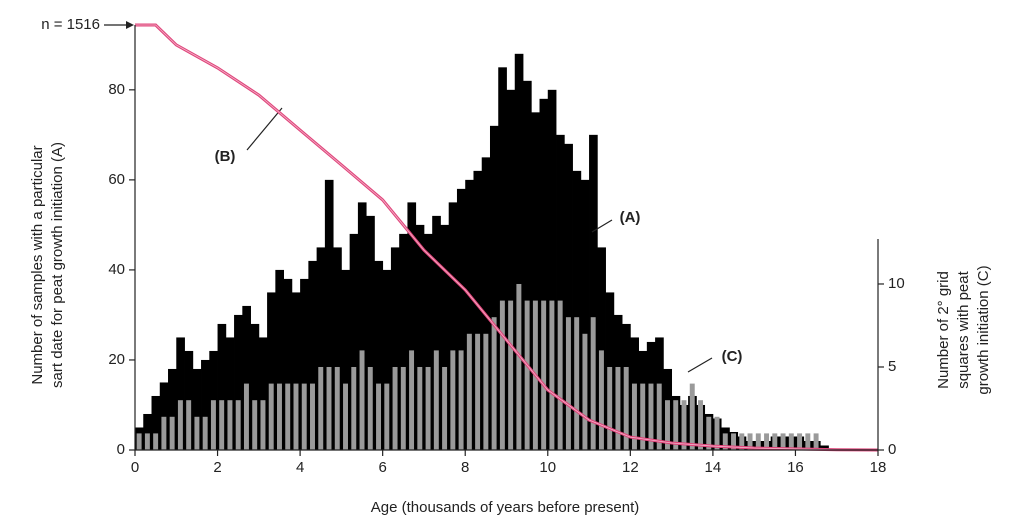 The width and height of the screenshot is (1011, 525). What do you see at coordinates (602, 226) in the screenshot?
I see `leader-line` at bounding box center [602, 226].